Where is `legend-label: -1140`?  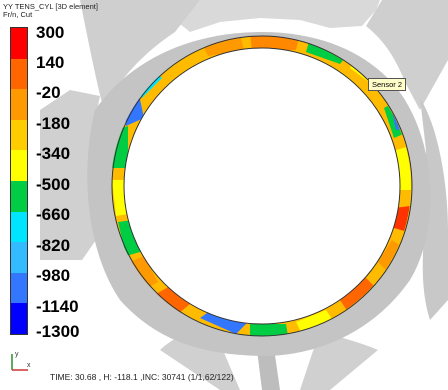
legend-label: -1140 is located at coordinates (57, 306).